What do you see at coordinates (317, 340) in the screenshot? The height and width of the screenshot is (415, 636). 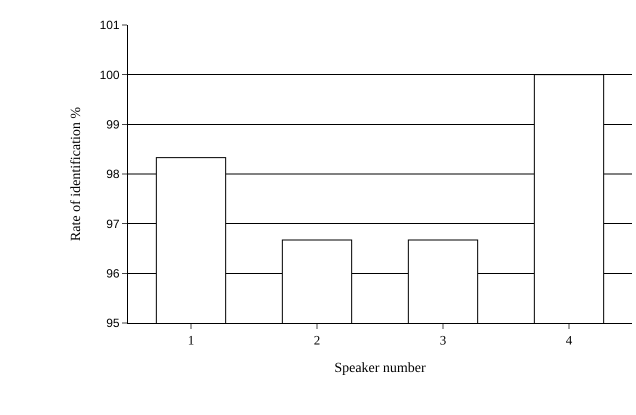 I see `x-tick-label: 2` at bounding box center [317, 340].